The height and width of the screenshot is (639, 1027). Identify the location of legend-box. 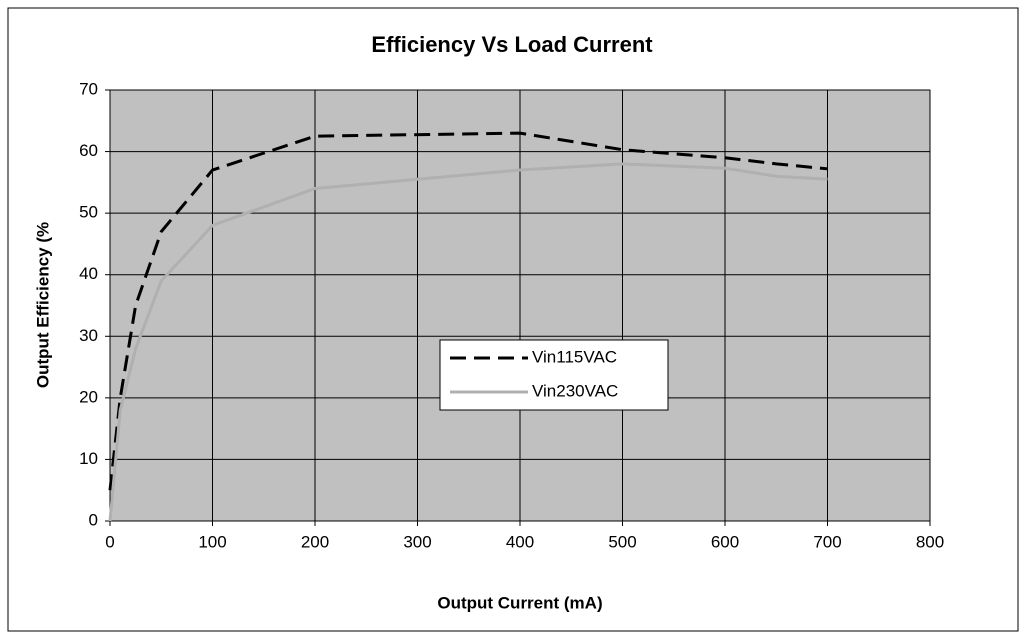
(554, 375).